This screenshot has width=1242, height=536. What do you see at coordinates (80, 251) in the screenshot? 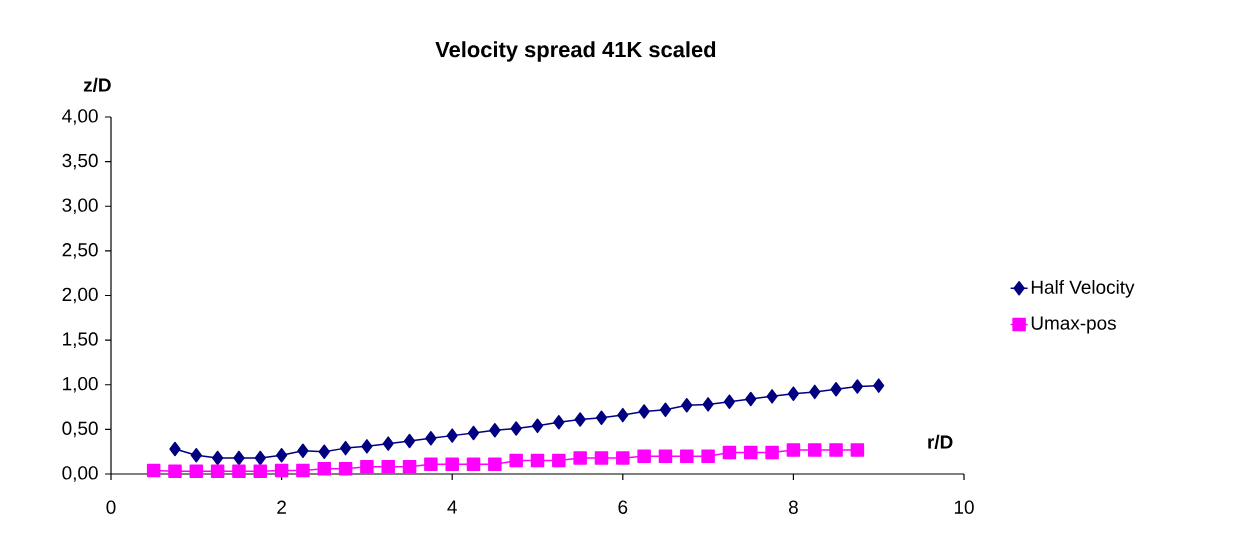
I see `y-tick-label: 2,50` at bounding box center [80, 251].